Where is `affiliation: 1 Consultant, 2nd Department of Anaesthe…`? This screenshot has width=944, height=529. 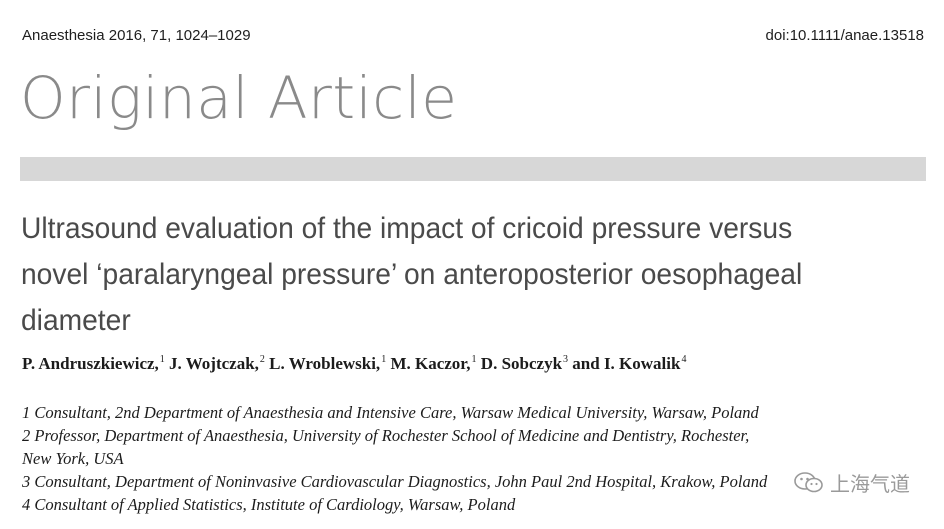
affiliation: 1 Consultant, 2nd Department of Anaesthe… is located at coordinates (390, 412).